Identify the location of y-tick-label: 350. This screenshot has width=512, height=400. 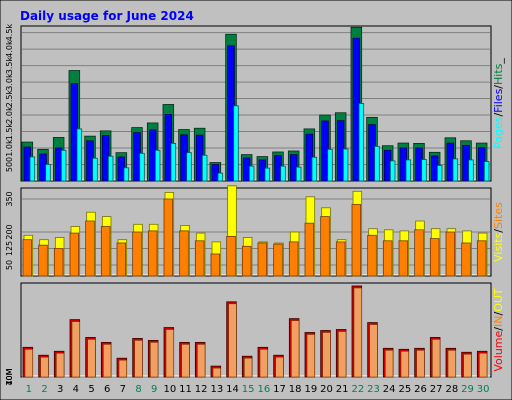
(9, 198).